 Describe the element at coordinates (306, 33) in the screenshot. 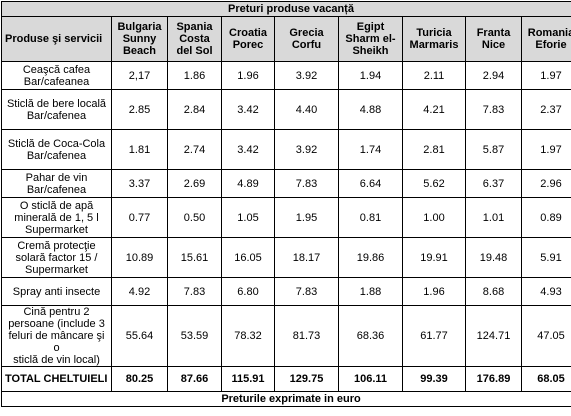

I see `destination-country: Grecia` at that location.